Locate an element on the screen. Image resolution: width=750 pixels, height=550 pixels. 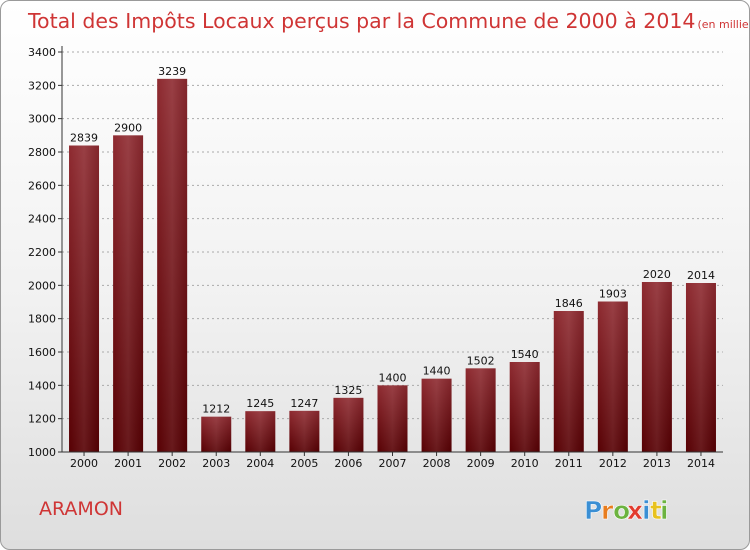
bar-shine-2007 is located at coordinates (392, 418).